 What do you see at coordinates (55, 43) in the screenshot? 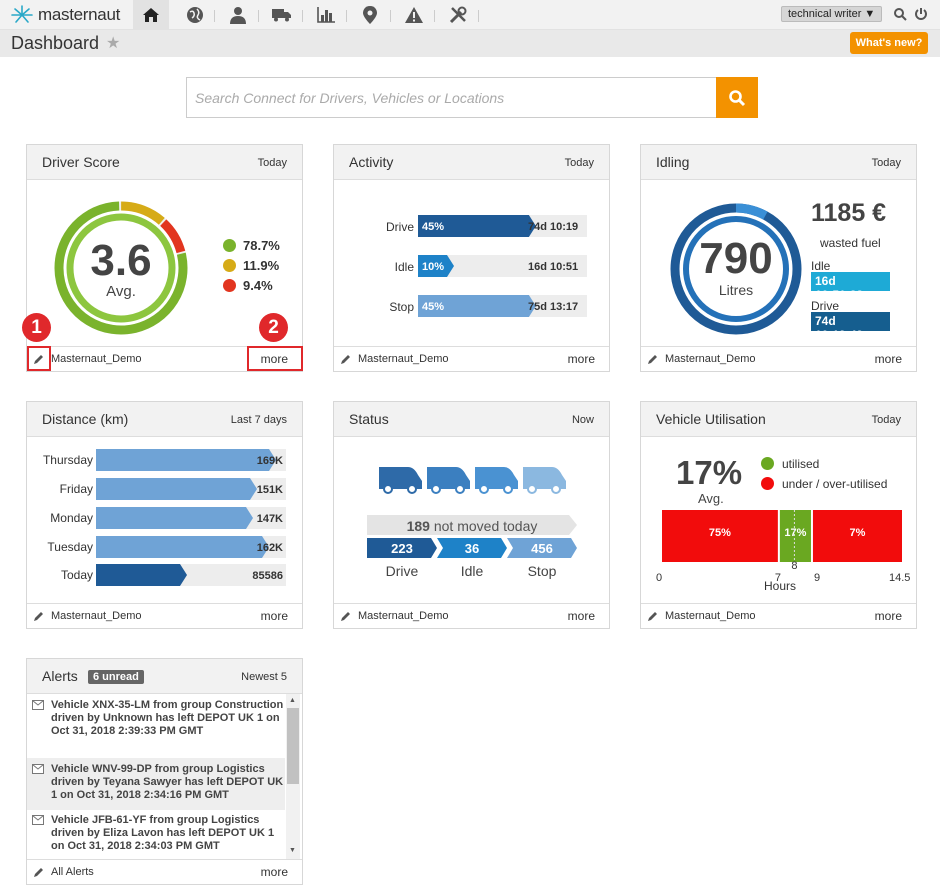
I see `page-title: Dashboard` at bounding box center [55, 43].